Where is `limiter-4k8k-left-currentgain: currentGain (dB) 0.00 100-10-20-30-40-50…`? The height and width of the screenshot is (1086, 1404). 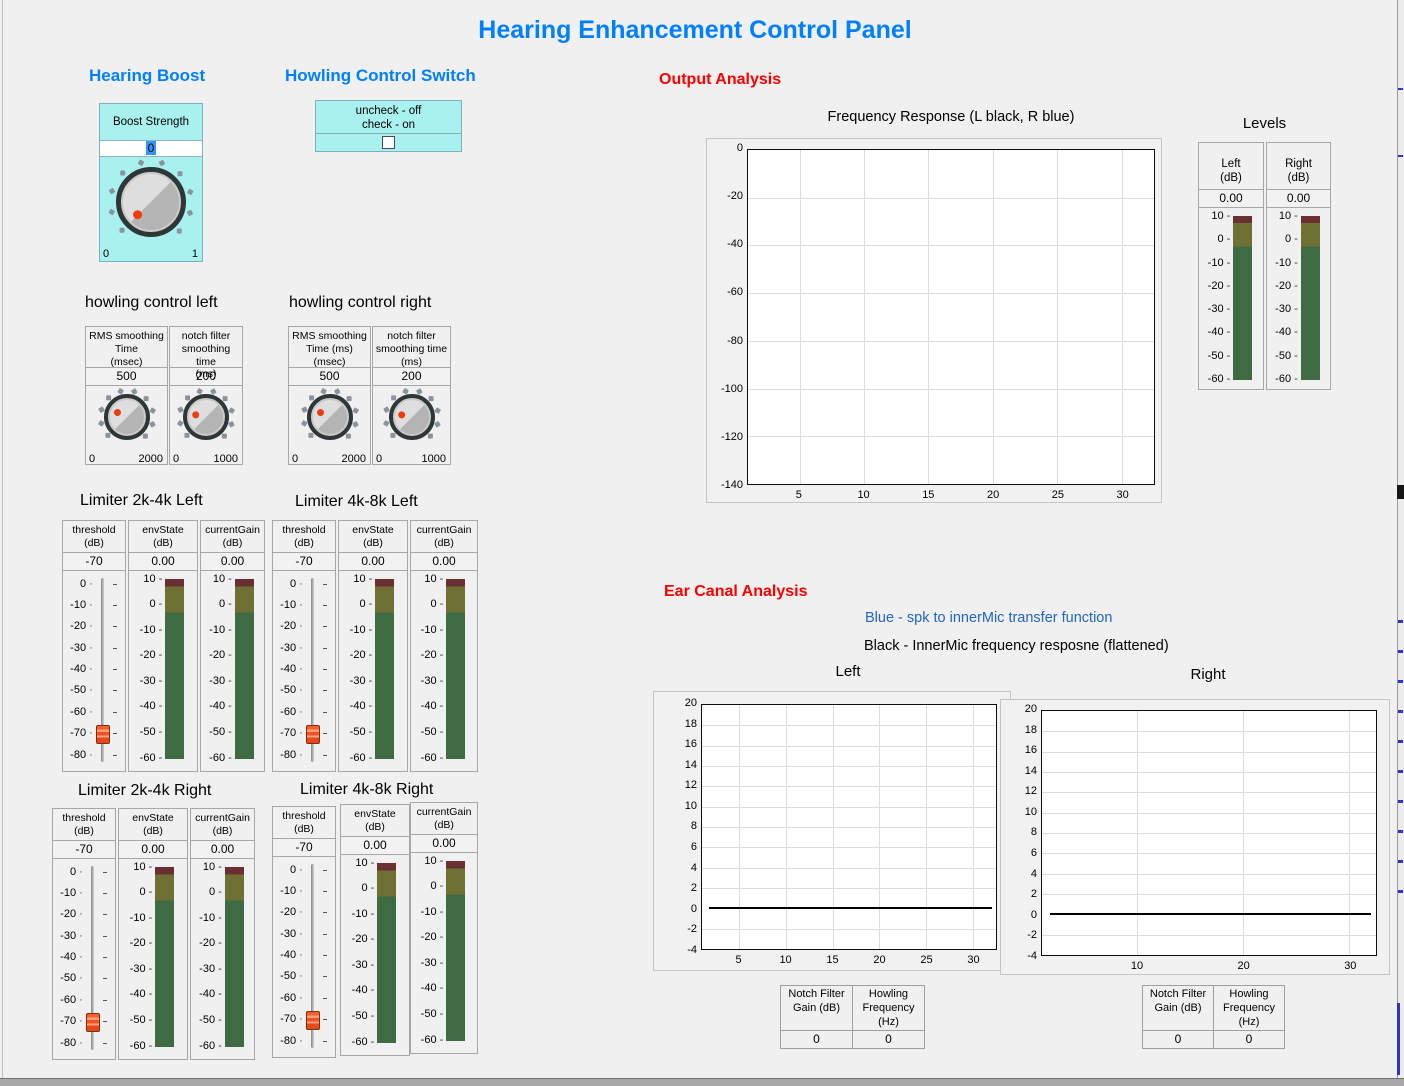
limiter-4k8k-left-currentgain: currentGain (dB) 0.00 100-10-20-30-40-50… is located at coordinates (444, 646).